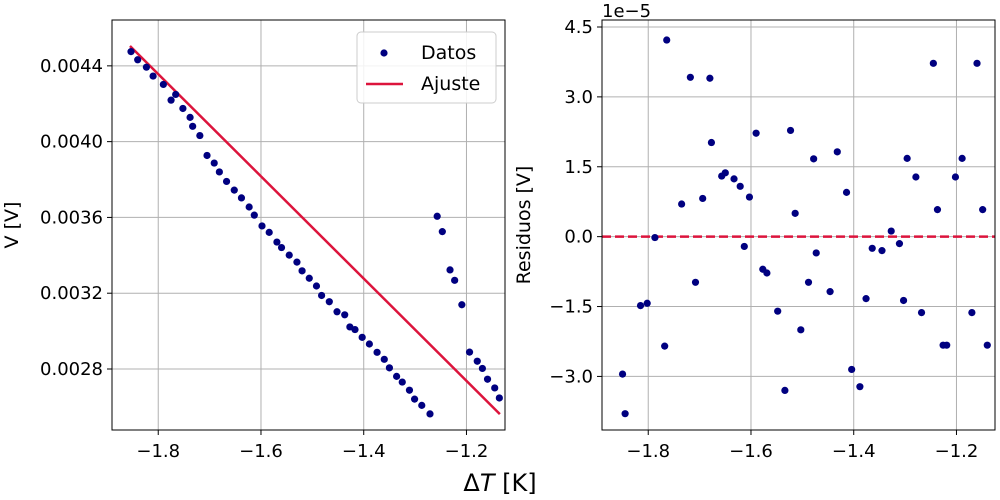 The image size is (1000, 500). What do you see at coordinates (448, 53) in the screenshot?
I see `legend-label-datos: Datos` at bounding box center [448, 53].